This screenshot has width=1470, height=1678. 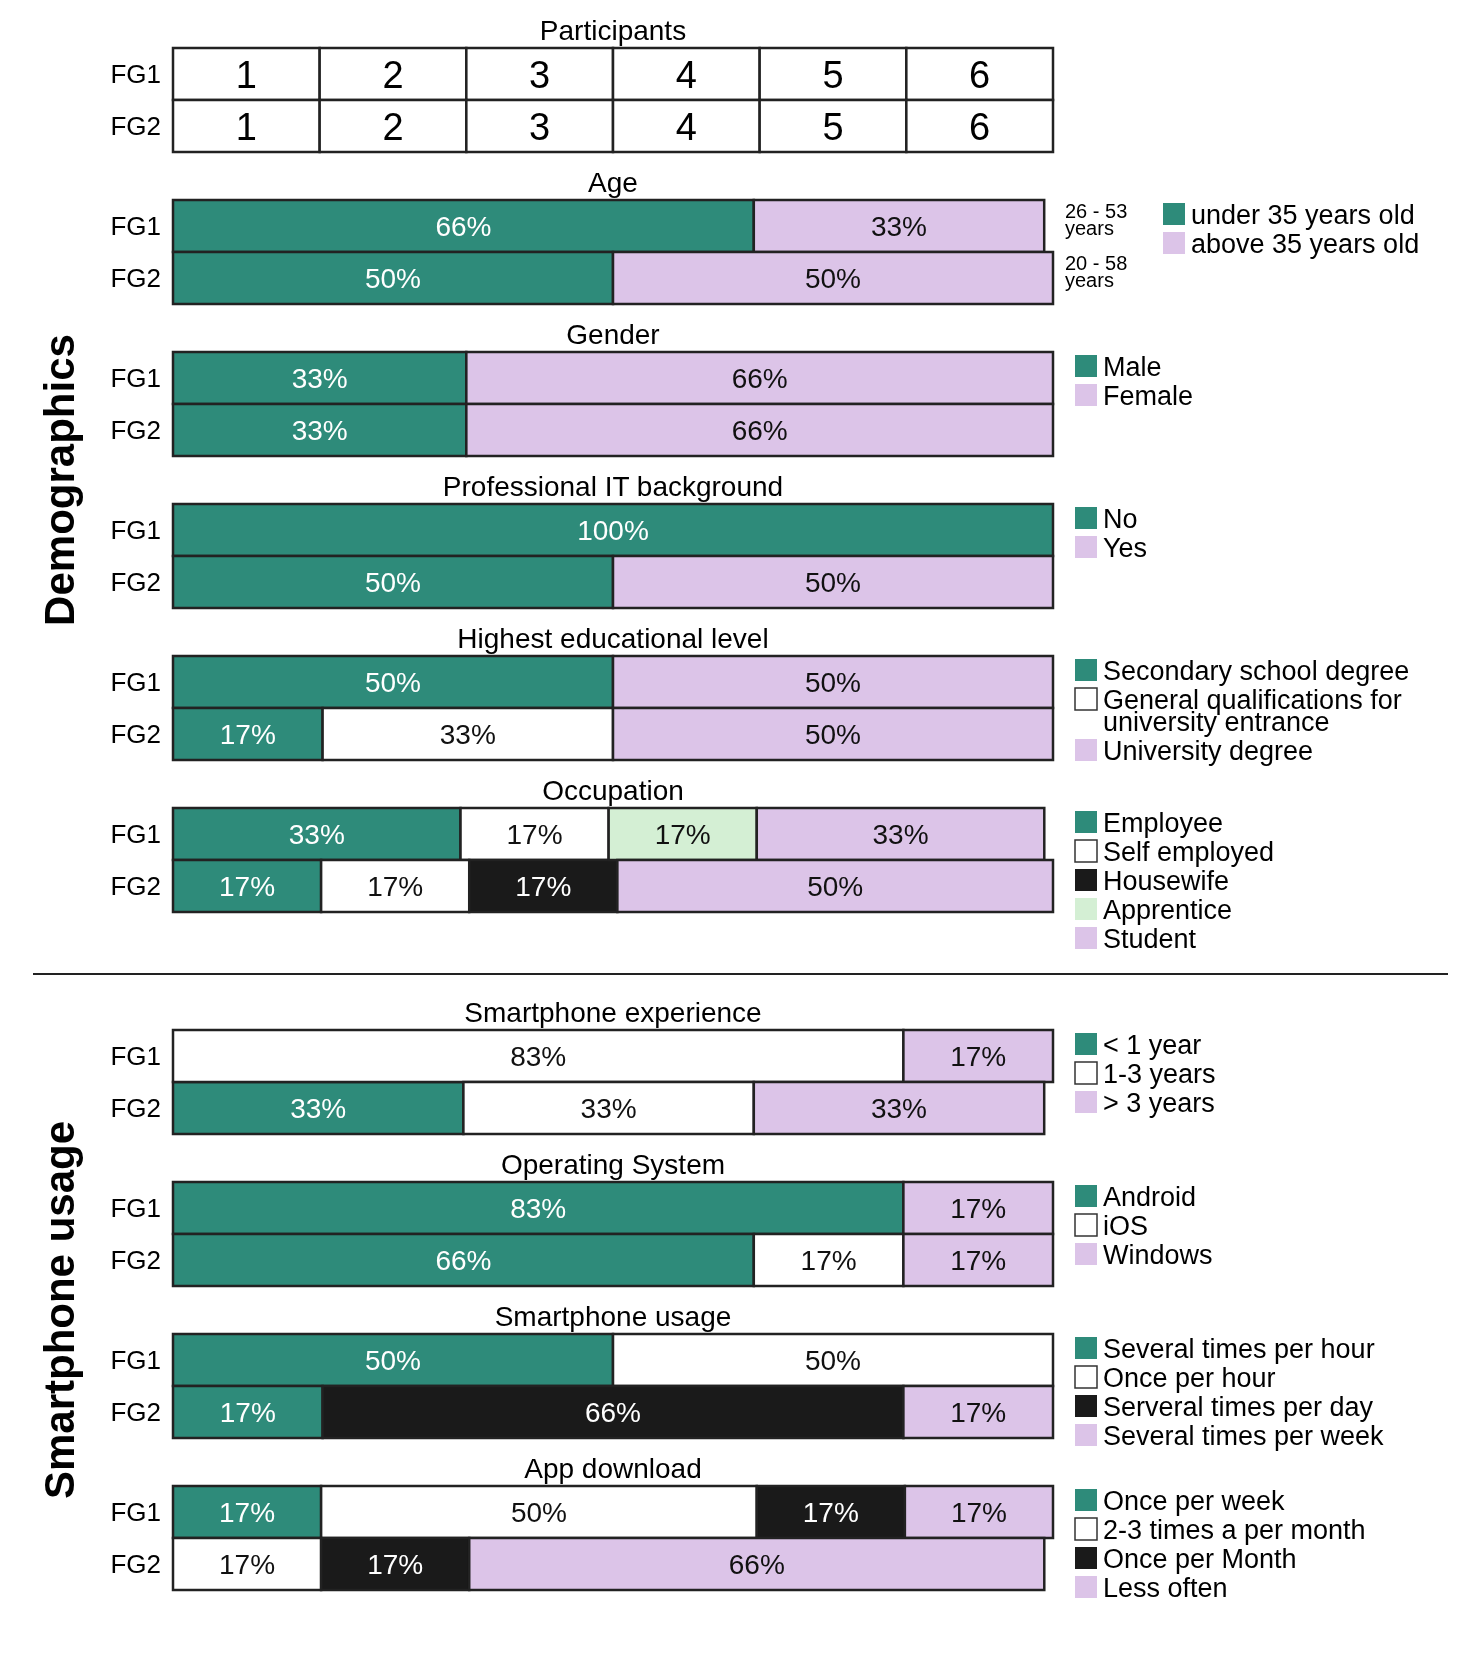 I want to click on chart-title: App download, so click(x=613, y=1468).